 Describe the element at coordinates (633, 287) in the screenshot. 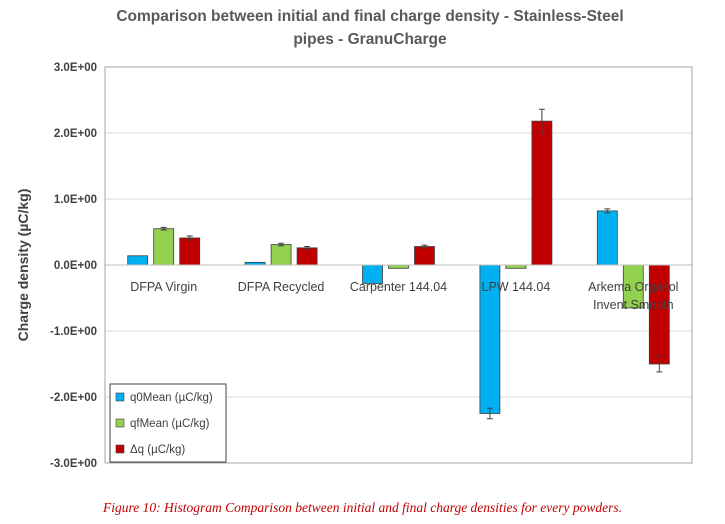

I see `category-label: Arkema Orgasol` at that location.